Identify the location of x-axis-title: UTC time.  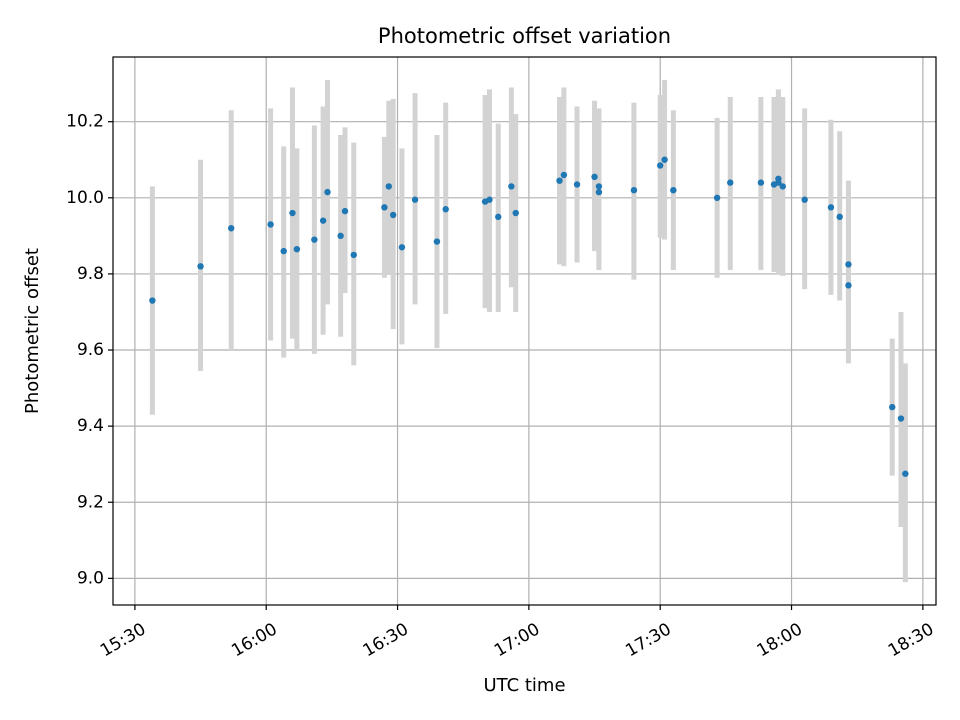
(524, 685).